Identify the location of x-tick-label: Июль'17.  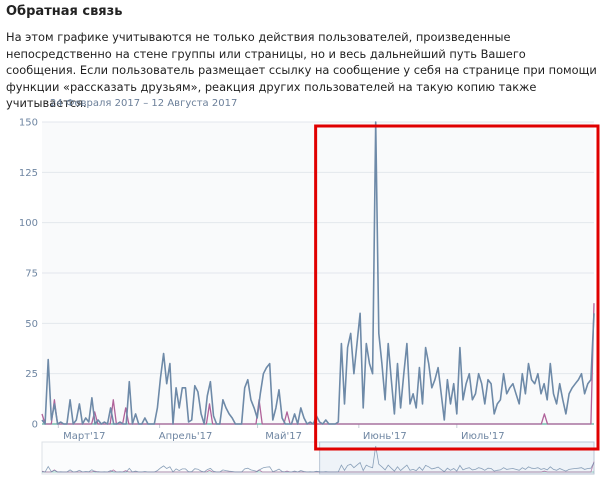
(483, 436).